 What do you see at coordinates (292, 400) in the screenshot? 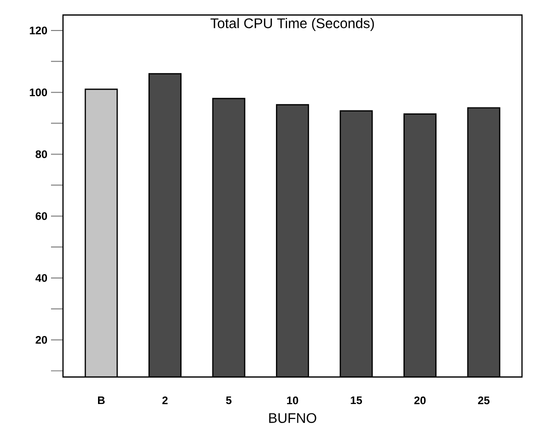
I see `x-tick-label: 10` at bounding box center [292, 400].